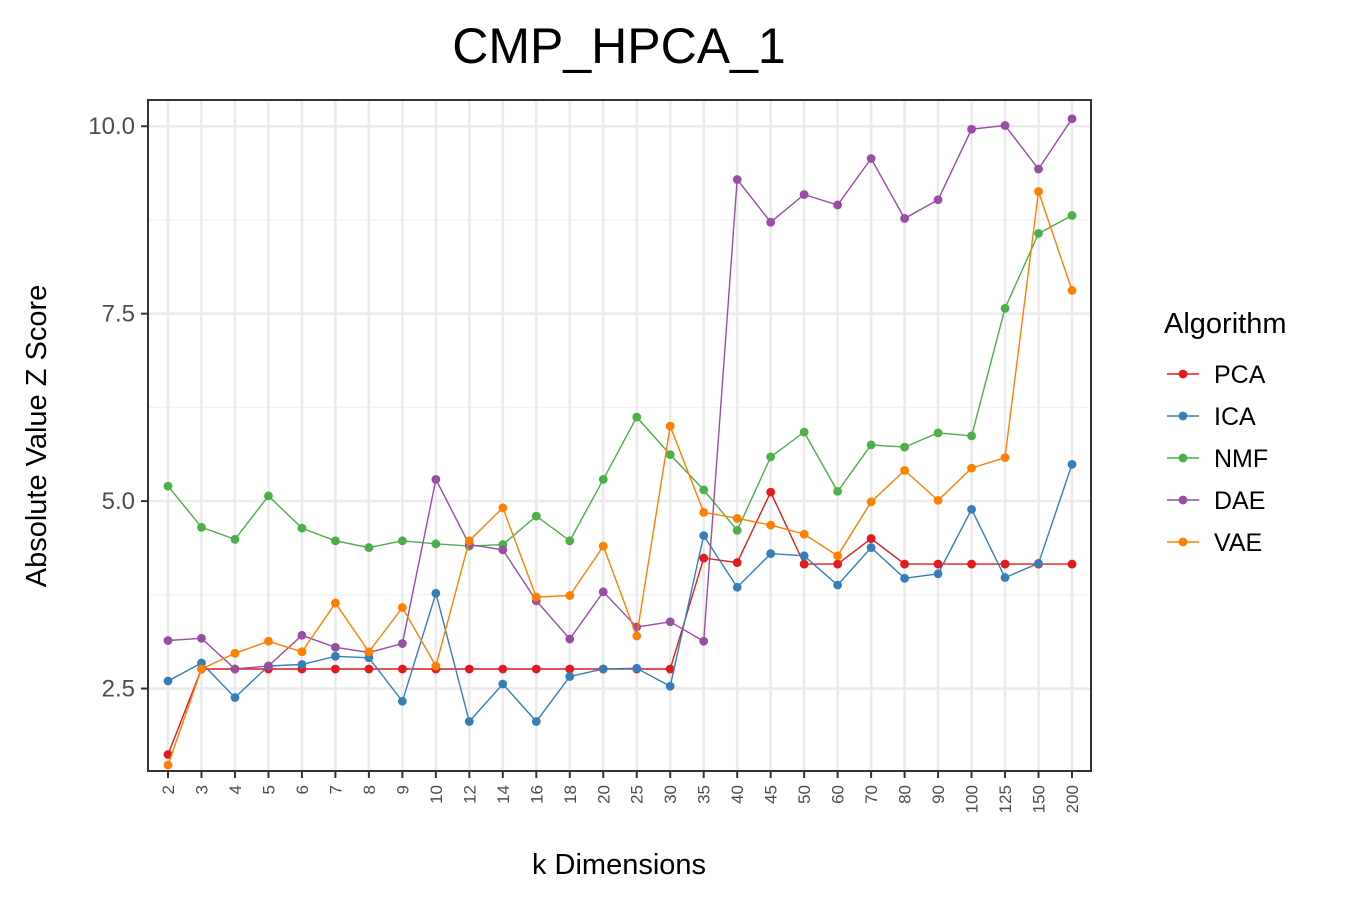 The height and width of the screenshot is (900, 1350). I want to click on x-tick-label: 7, so click(335, 789).